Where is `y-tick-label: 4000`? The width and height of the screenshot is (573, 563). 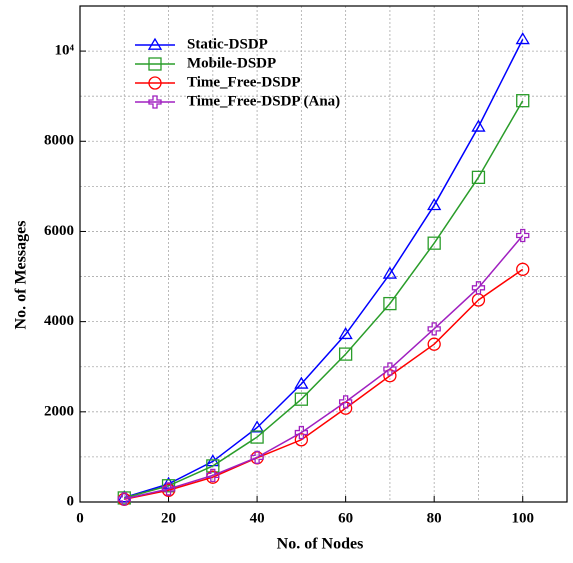
y-tick-label: 4000 is located at coordinates (59, 321).